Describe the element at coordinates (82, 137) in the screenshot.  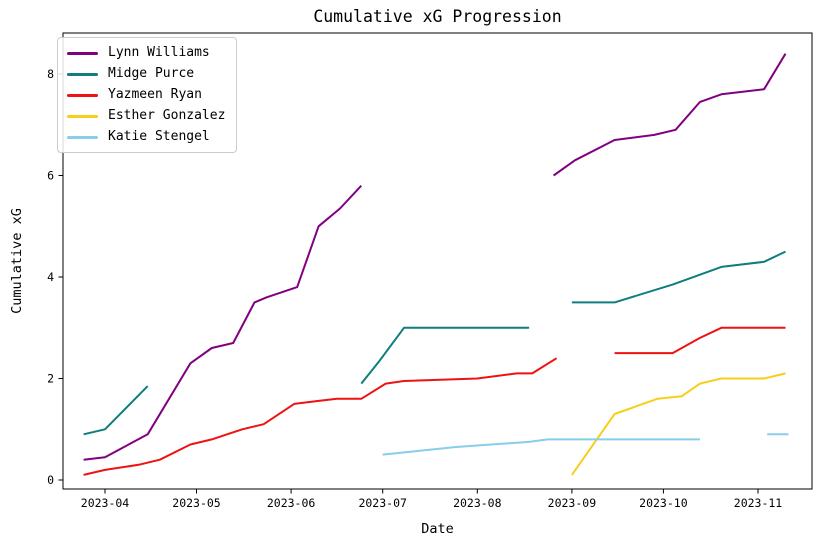
I see `legend-swatch-katie-stengel` at that location.